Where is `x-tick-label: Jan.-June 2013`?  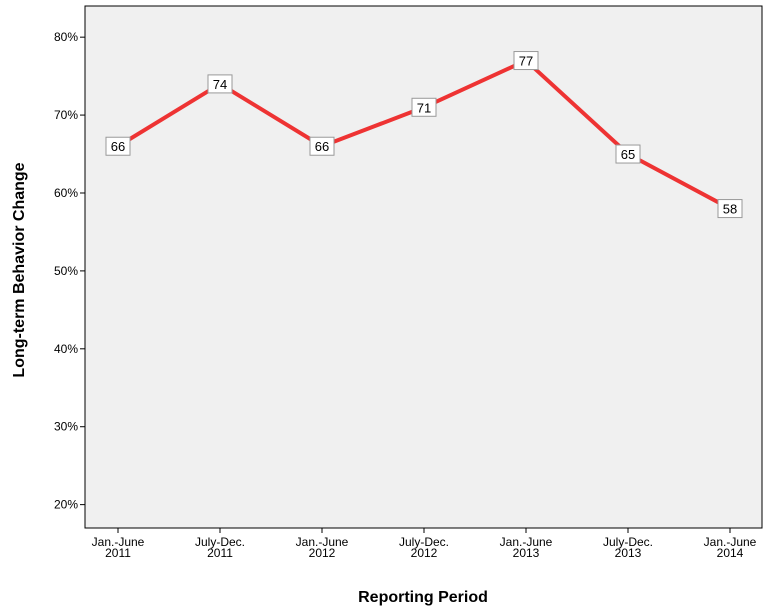 x-tick-label: Jan.-June 2013 is located at coordinates (526, 547).